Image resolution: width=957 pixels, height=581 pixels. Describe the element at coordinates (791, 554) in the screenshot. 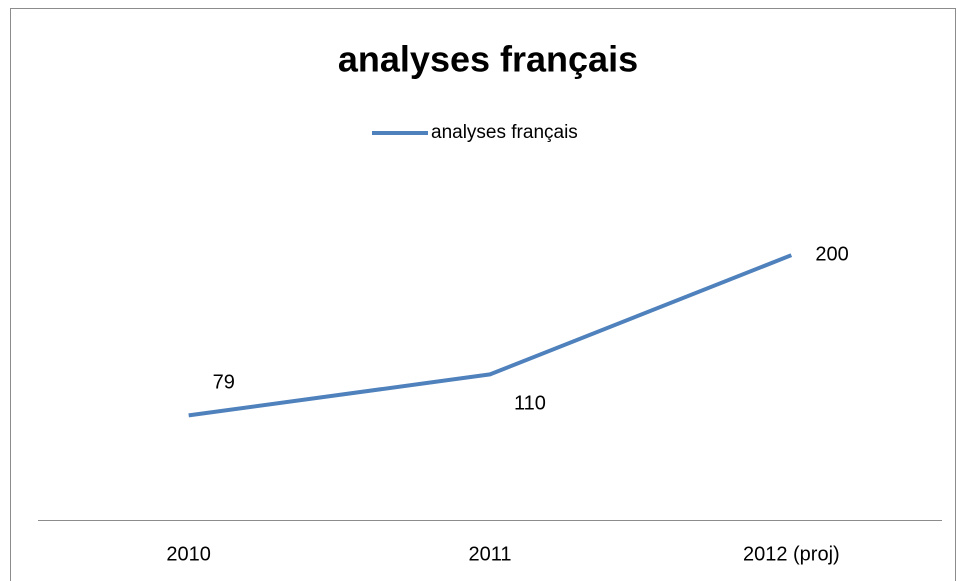

I see `x-tick-label: 2012 (proj)` at that location.